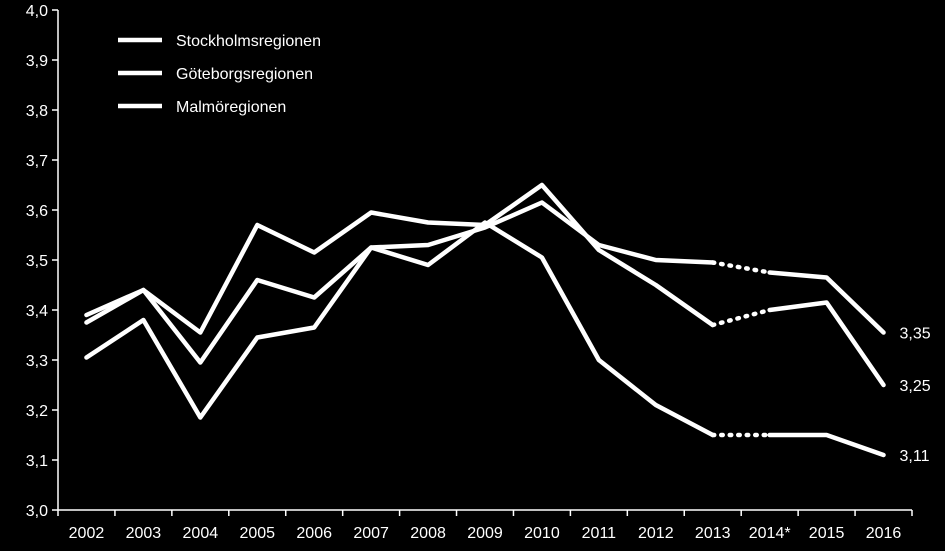 The image size is (945, 551). Describe the element at coordinates (37, 361) in the screenshot. I see `y-tick-label: 3,3` at that location.